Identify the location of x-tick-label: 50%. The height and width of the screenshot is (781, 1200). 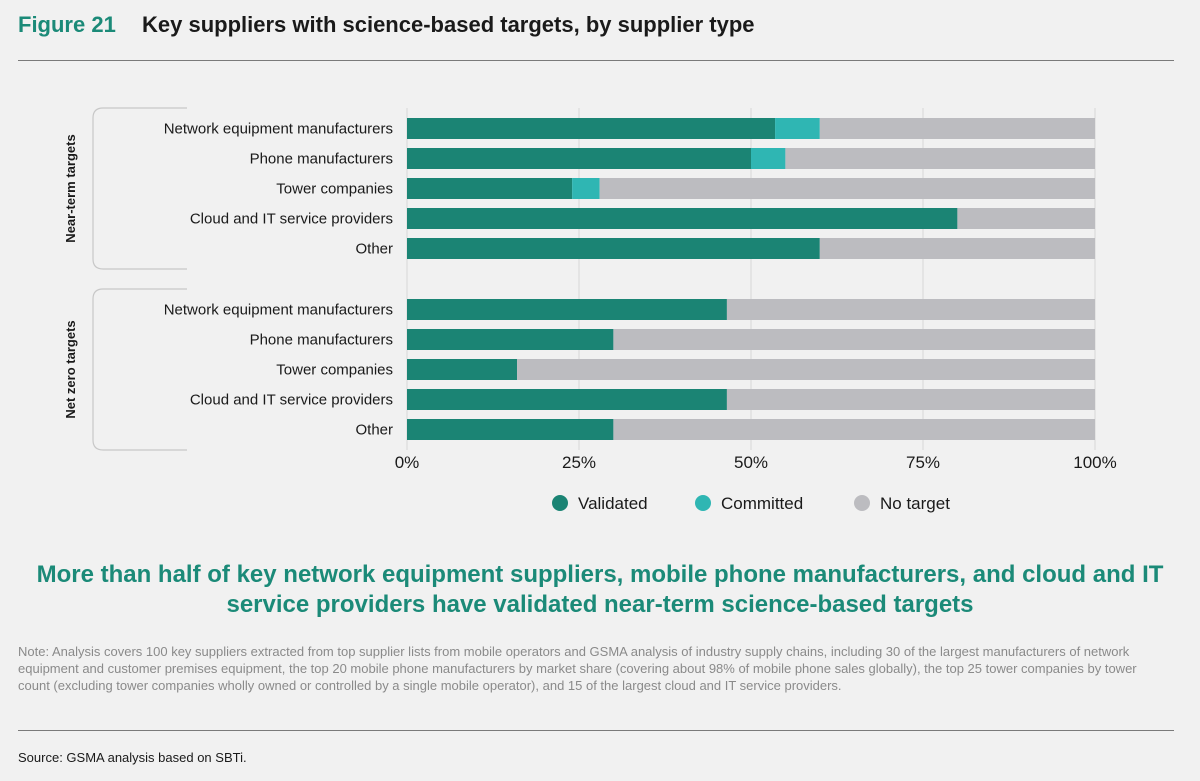
(751, 462).